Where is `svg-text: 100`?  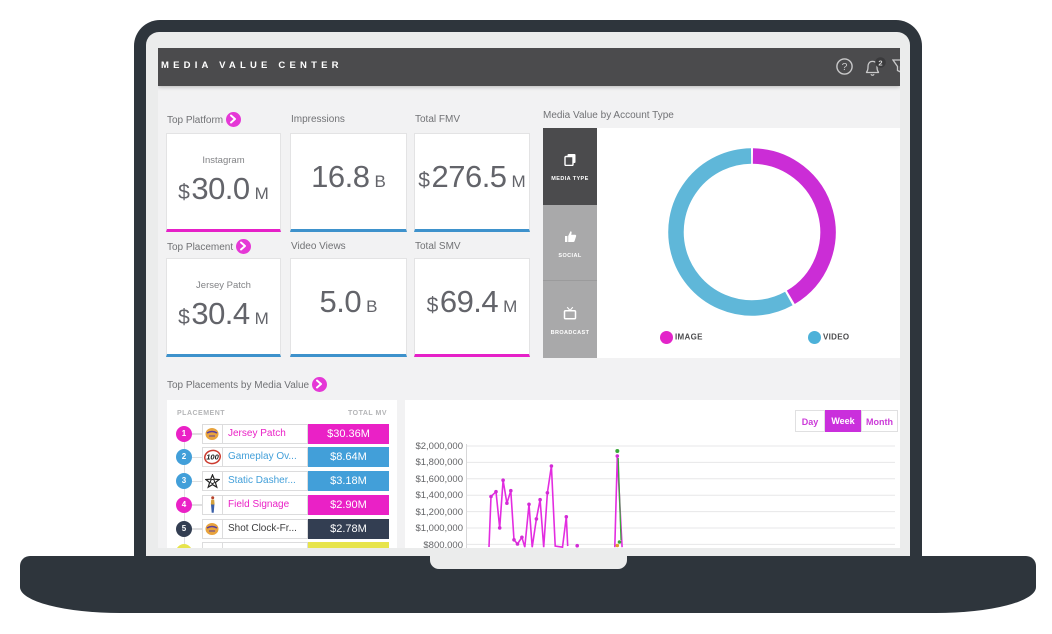 svg-text: 100 is located at coordinates (212, 457).